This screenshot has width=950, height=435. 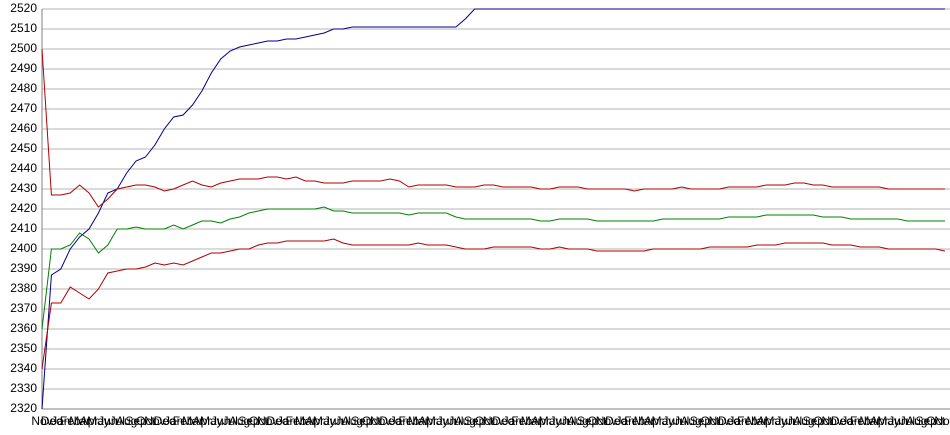 What do you see at coordinates (23, 108) in the screenshot?
I see `y-tick-label: 2470` at bounding box center [23, 108].